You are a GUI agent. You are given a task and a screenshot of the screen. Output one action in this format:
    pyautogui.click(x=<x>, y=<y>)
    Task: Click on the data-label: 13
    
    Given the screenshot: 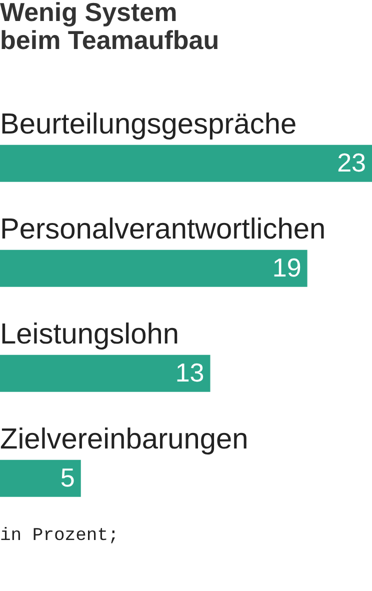 What is the action you would take?
    pyautogui.click(x=189, y=372)
    